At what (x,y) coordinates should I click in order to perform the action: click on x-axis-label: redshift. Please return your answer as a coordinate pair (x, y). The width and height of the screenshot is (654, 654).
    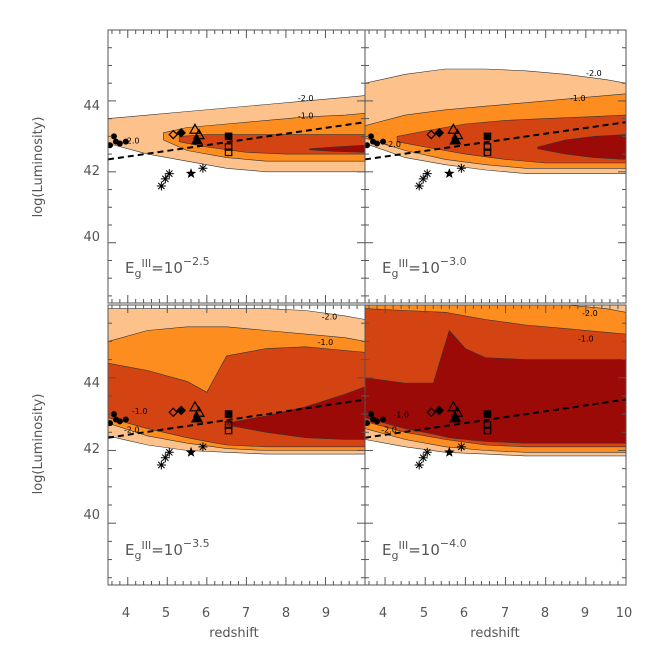
    Looking at the image, I should click on (494, 633).